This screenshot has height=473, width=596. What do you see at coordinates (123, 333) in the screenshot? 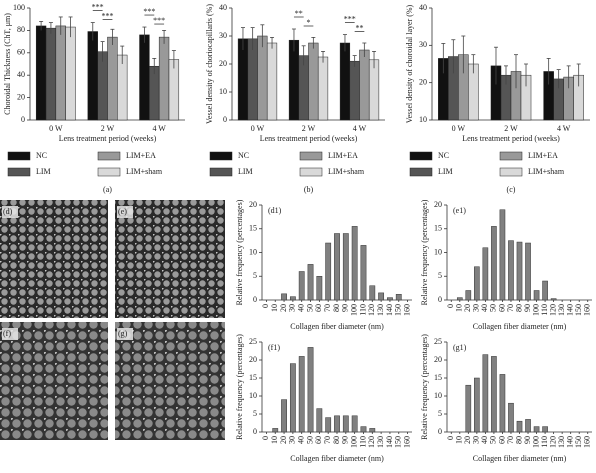
I see `image-label: (g)` at bounding box center [123, 333].